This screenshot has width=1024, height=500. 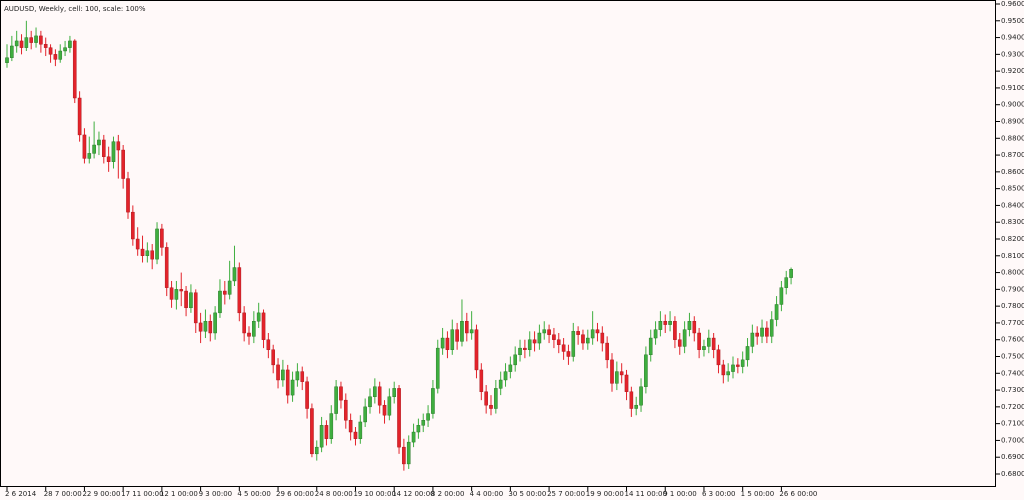 I want to click on y-tick-label: 0.9300, so click(x=1012, y=54).